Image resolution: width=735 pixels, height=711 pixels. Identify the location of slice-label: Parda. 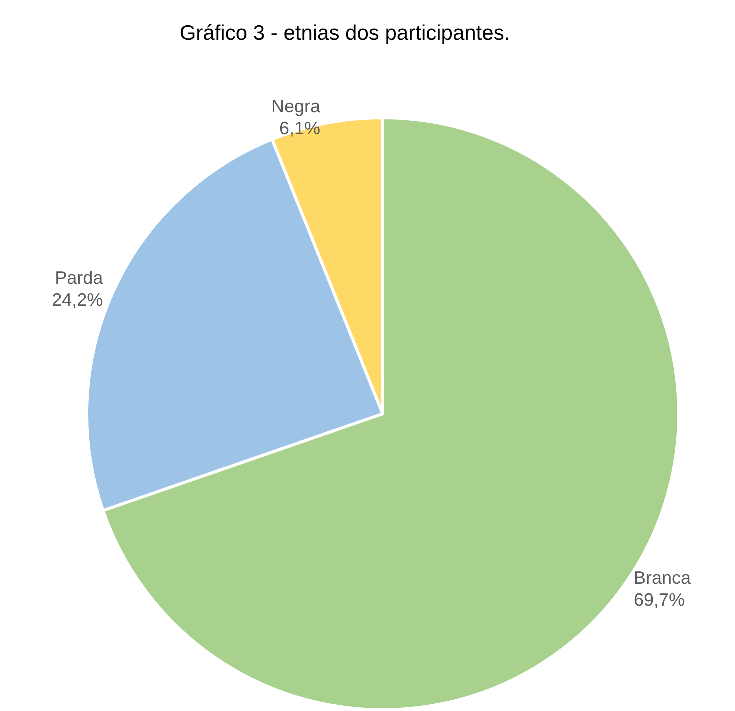
(79, 278).